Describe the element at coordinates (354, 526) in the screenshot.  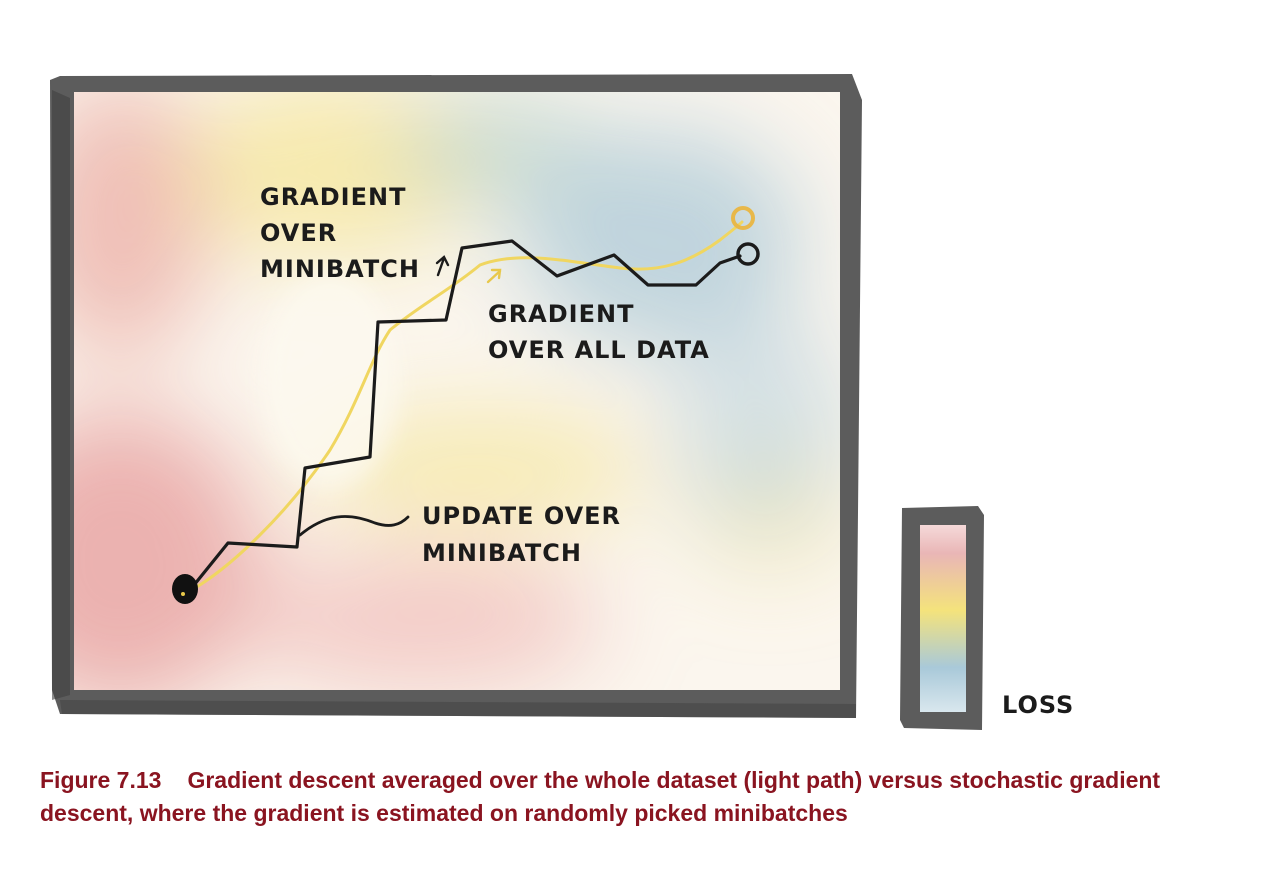
I see `update-leader-line` at that location.